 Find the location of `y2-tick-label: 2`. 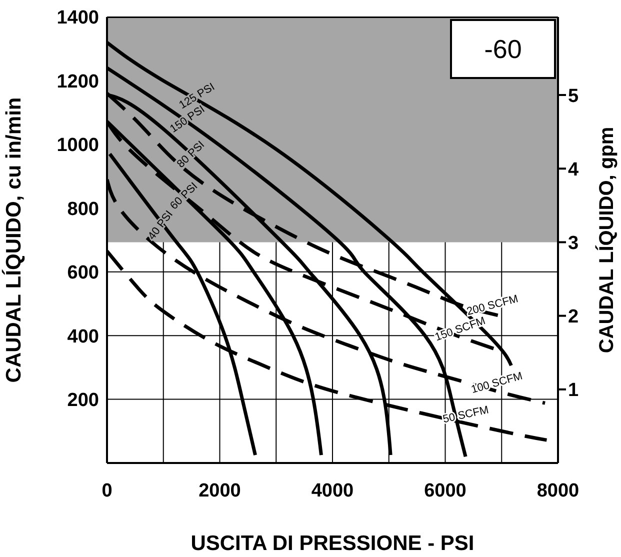

y2-tick-label: 2 is located at coordinates (573, 317).